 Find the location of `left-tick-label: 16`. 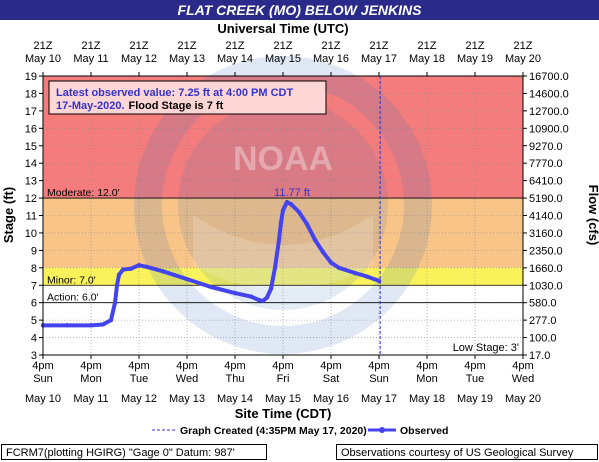

left-tick-label: 16 is located at coordinates (31, 129).